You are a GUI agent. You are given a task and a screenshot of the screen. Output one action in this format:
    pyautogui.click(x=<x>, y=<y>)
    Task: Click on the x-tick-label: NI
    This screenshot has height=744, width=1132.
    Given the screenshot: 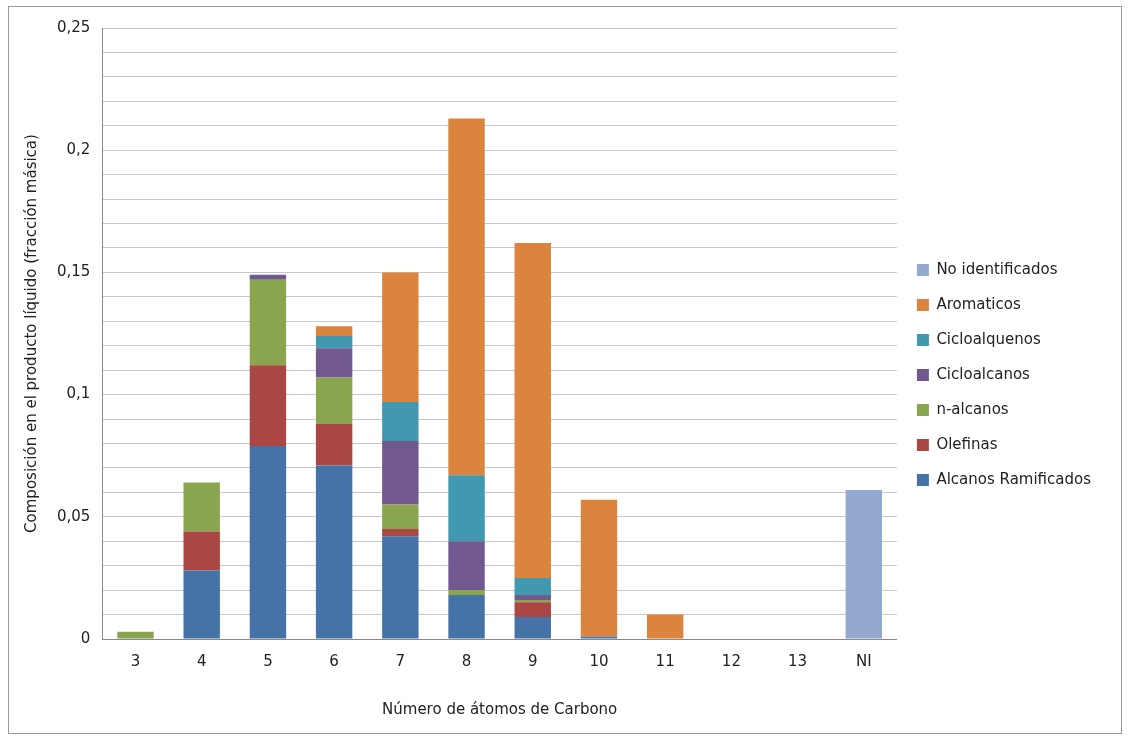 What is the action you would take?
    pyautogui.click(x=863, y=660)
    